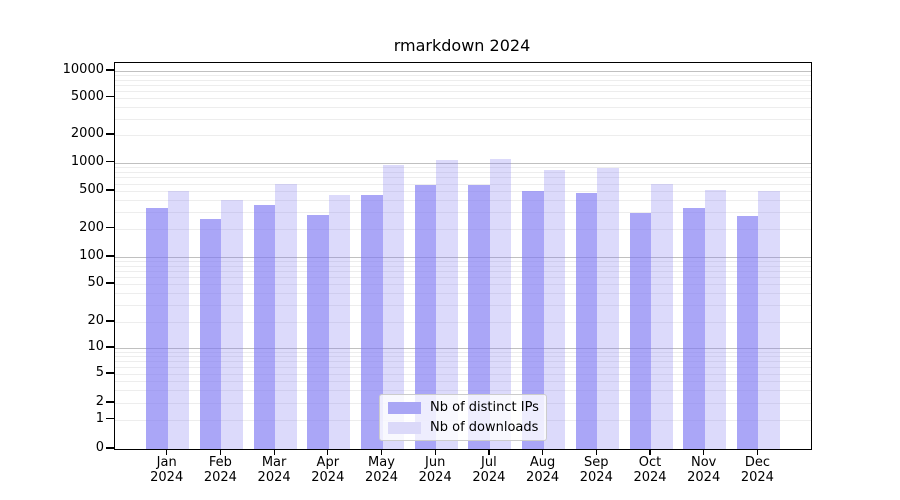  I want to click on bar-may-downloads, so click(393, 306).